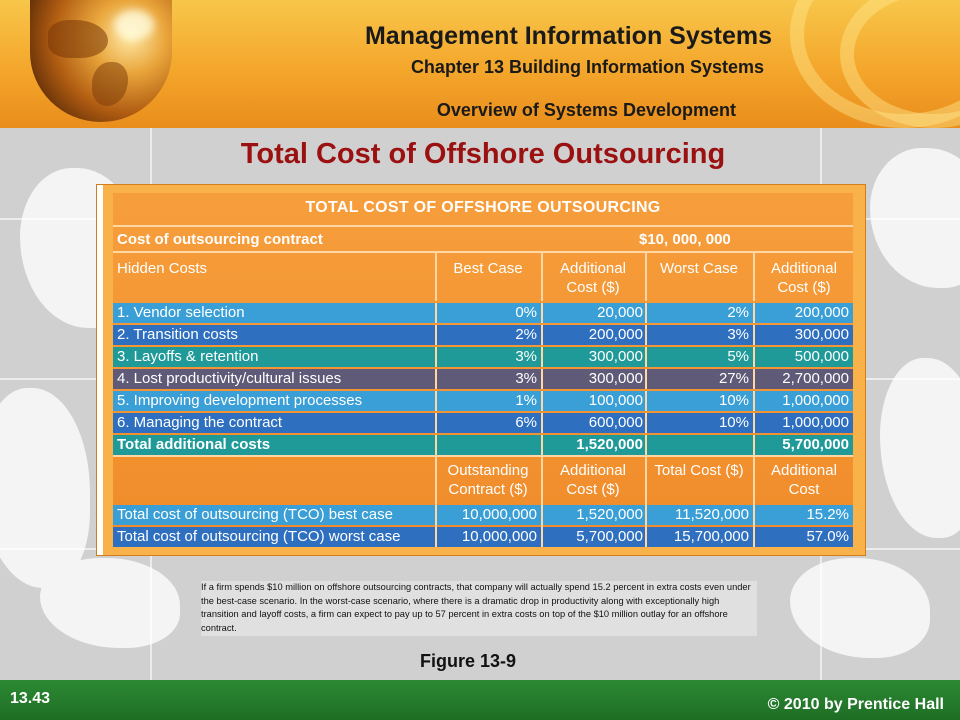  What do you see at coordinates (177, 334) in the screenshot?
I see `cell-label: 2. Transition costs` at bounding box center [177, 334].